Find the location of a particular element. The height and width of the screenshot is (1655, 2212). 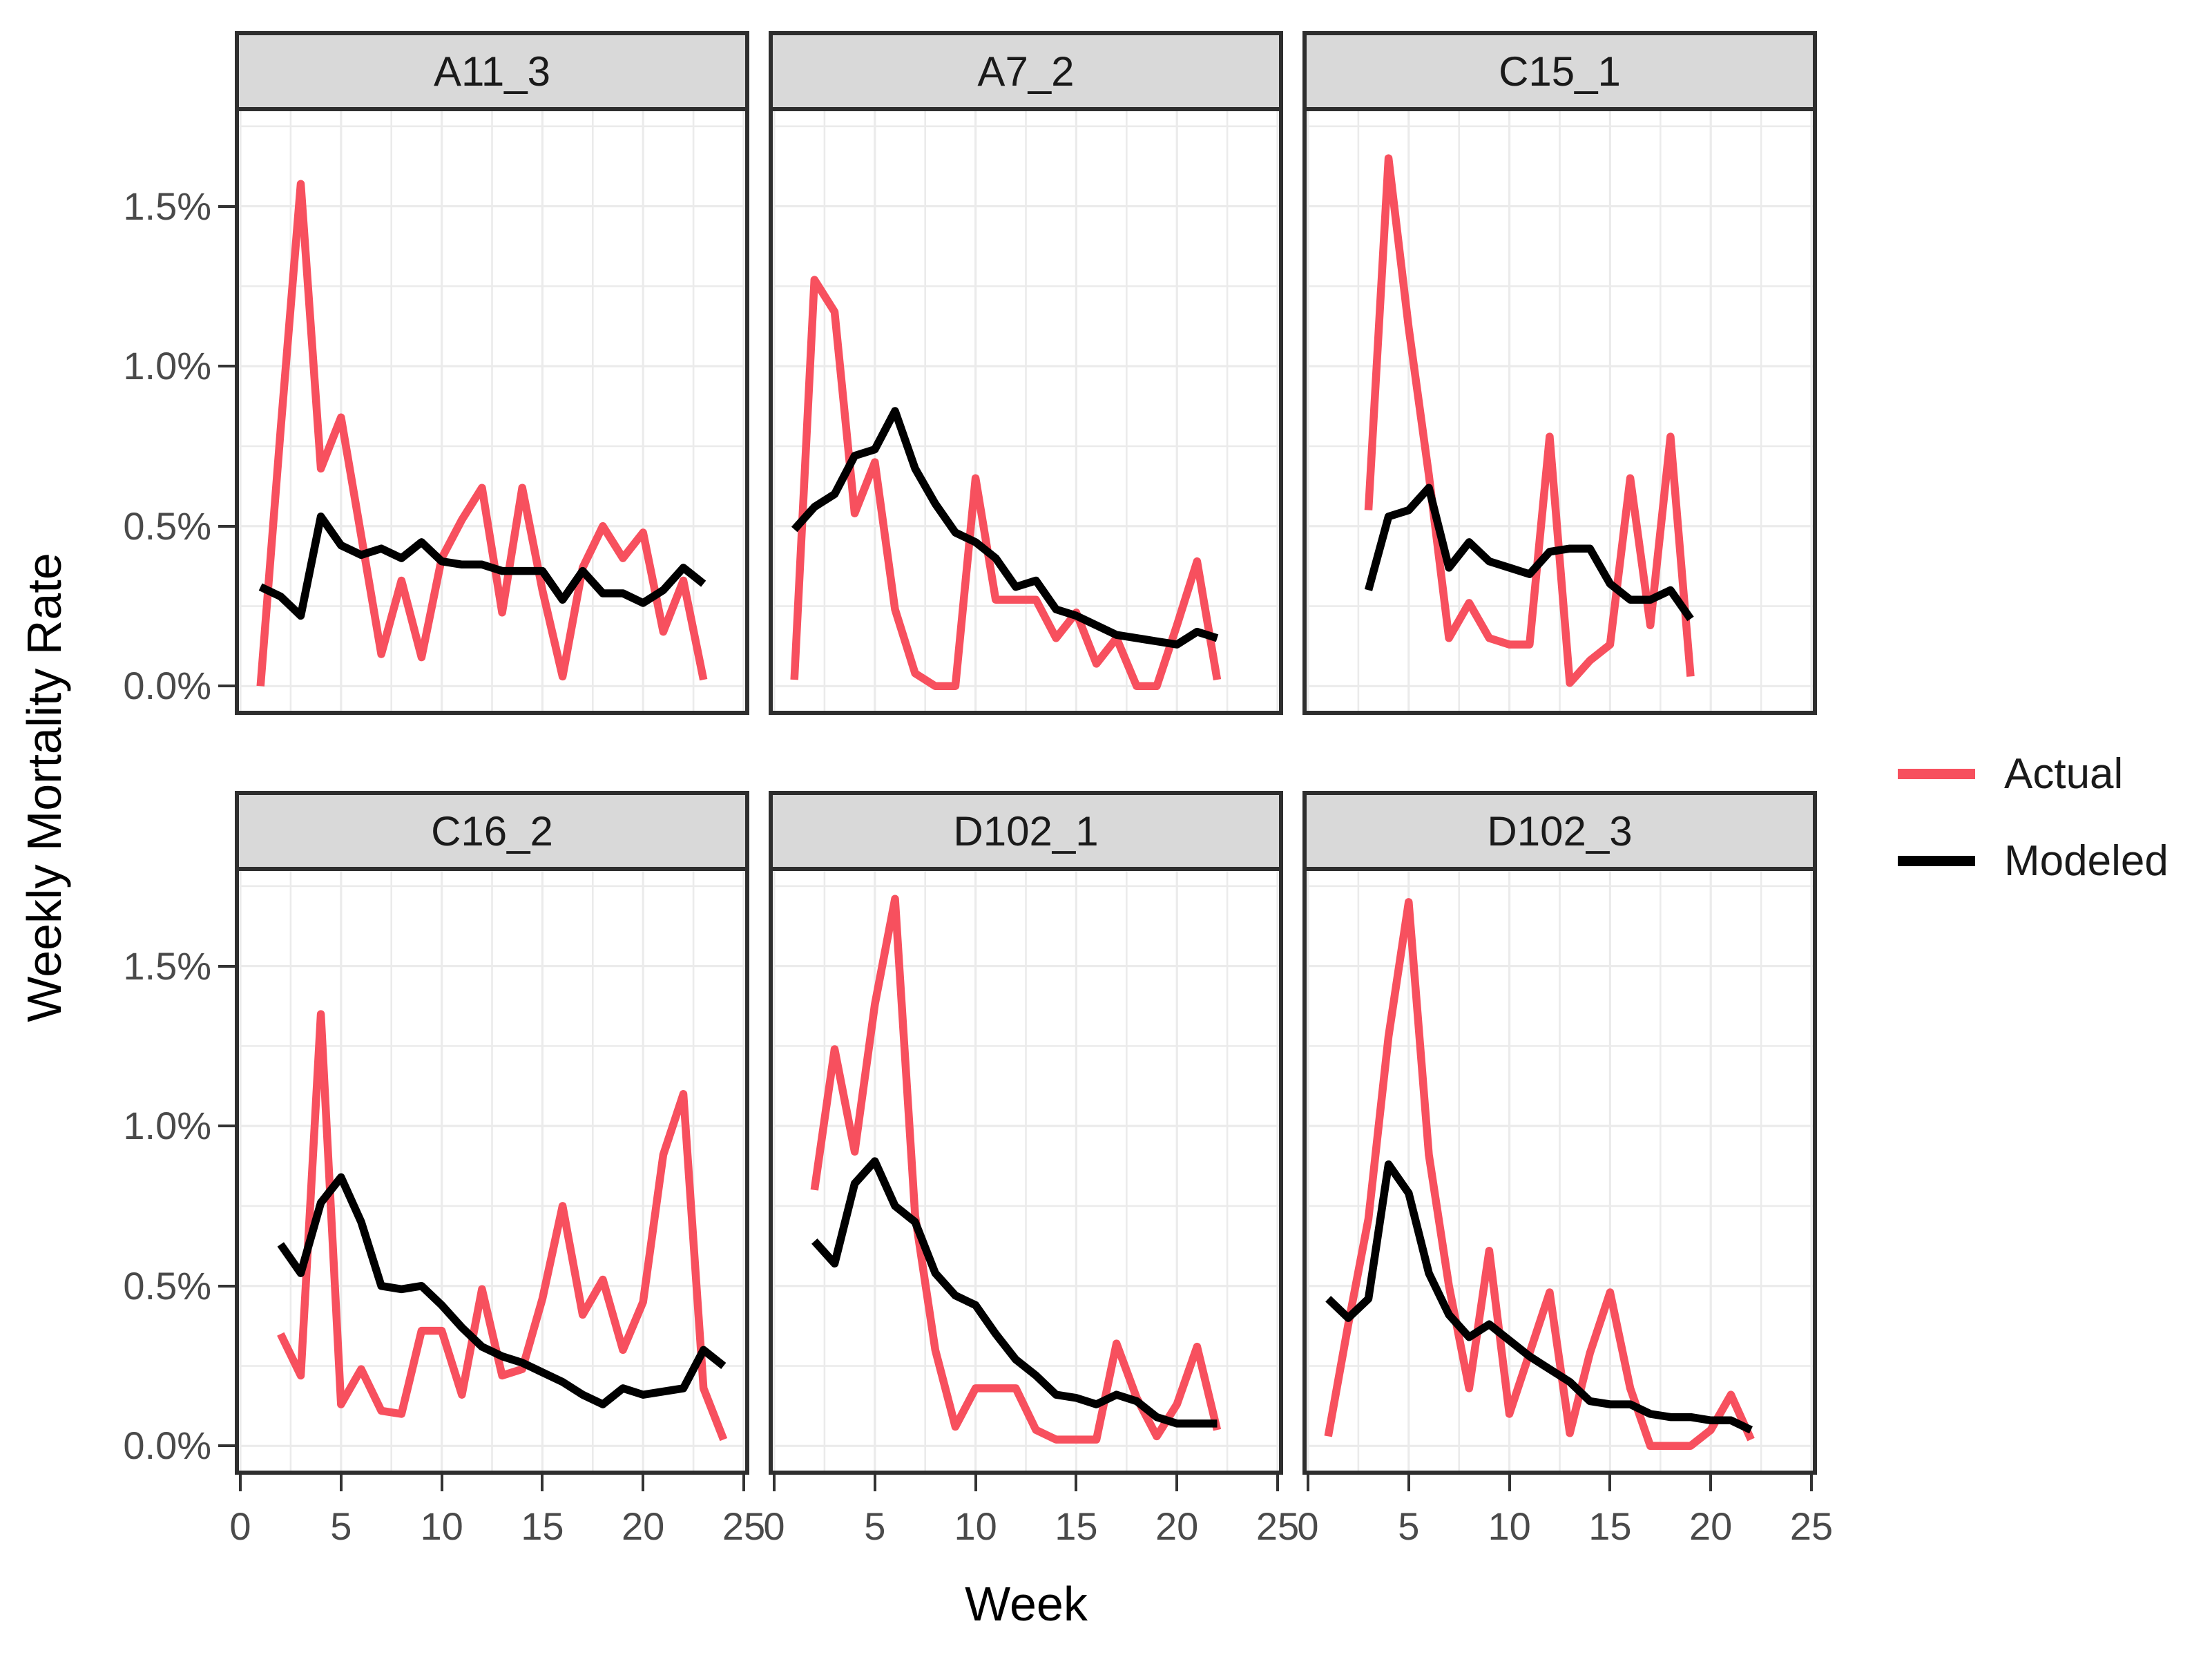

modeled-line-swatch is located at coordinates (1937, 861).